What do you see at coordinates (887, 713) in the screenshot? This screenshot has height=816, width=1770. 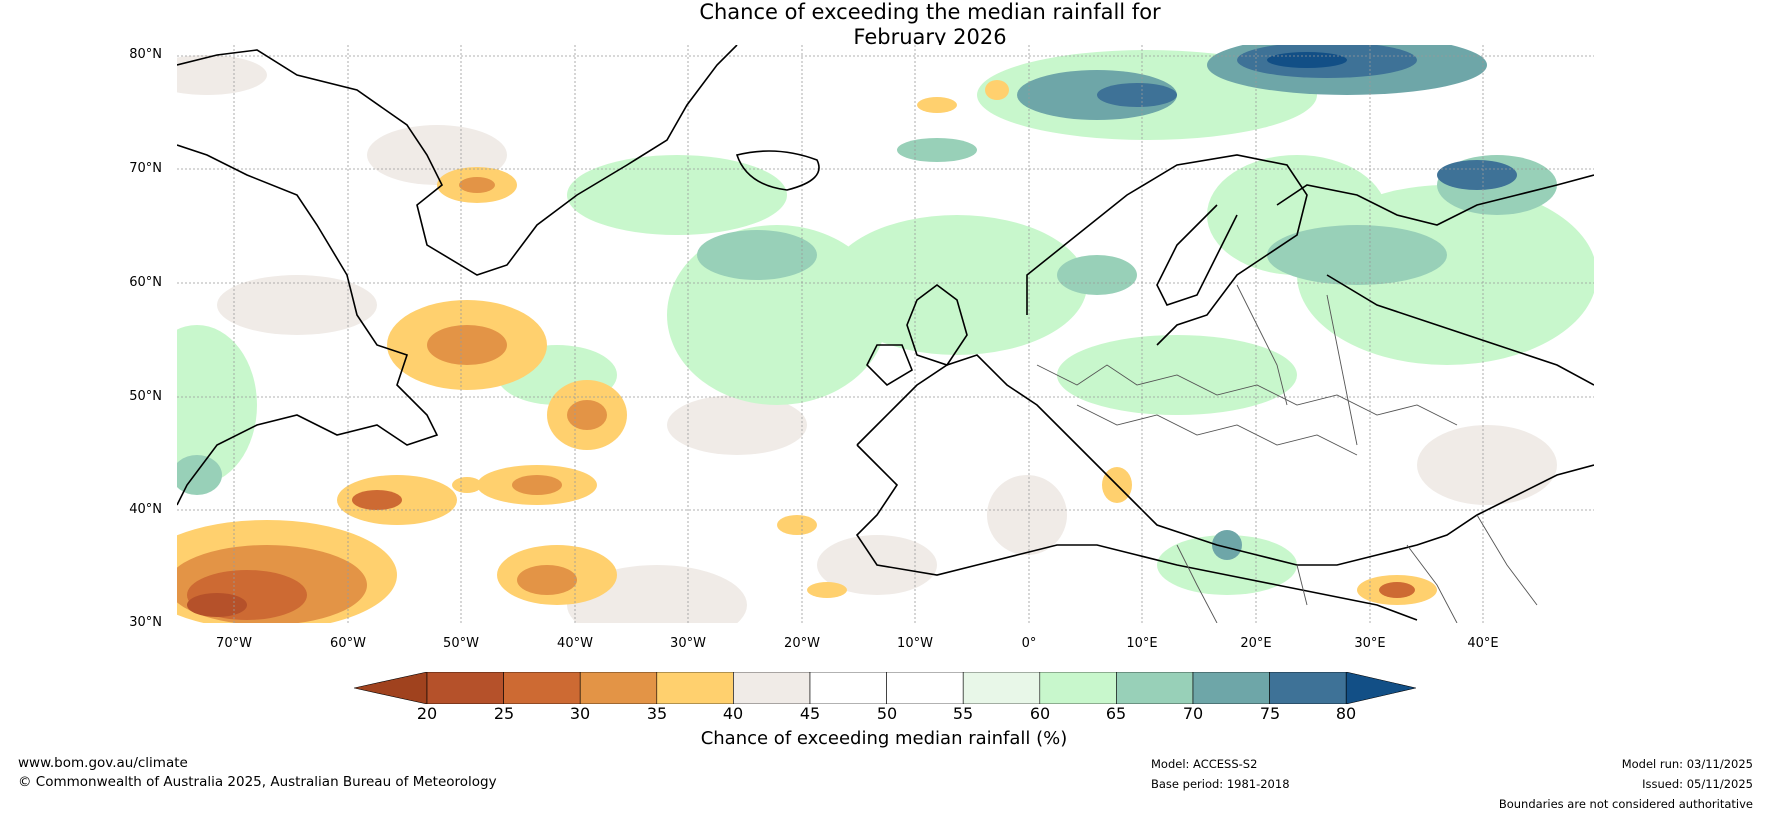 I see `colorbar-tick-50: 50` at bounding box center [887, 713].